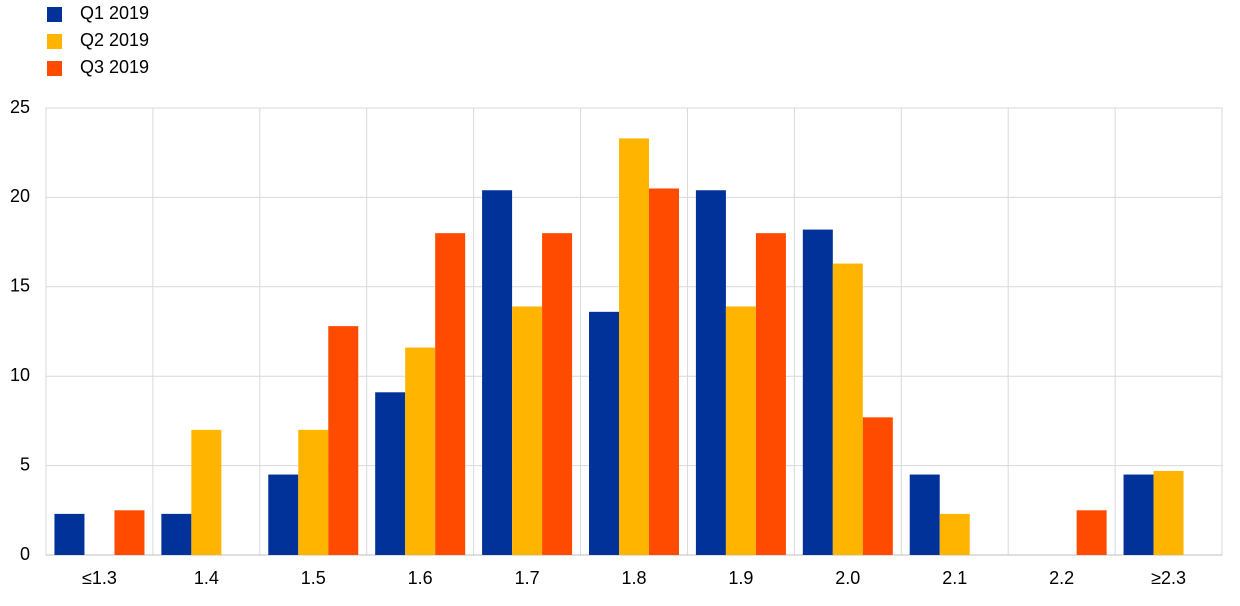  I want to click on y-tick-label: 10, so click(20, 375).